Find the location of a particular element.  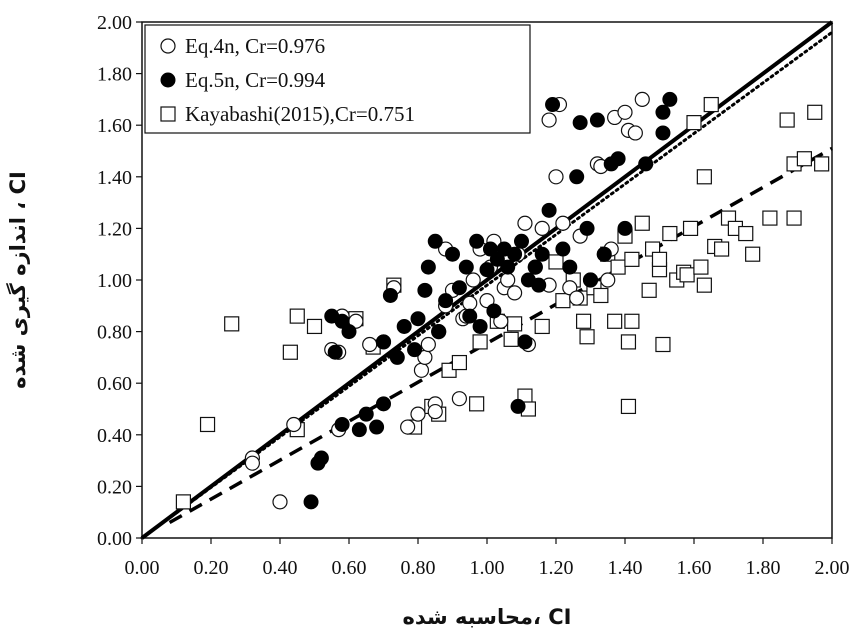

x-tick-label: 2.00 is located at coordinates (832, 568).